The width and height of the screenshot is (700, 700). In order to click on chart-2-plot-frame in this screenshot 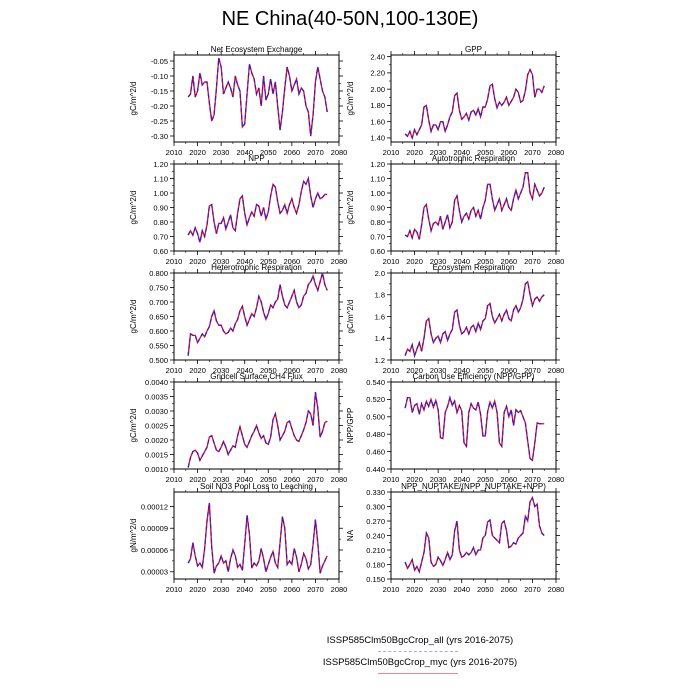, I will do `click(473, 98)`.